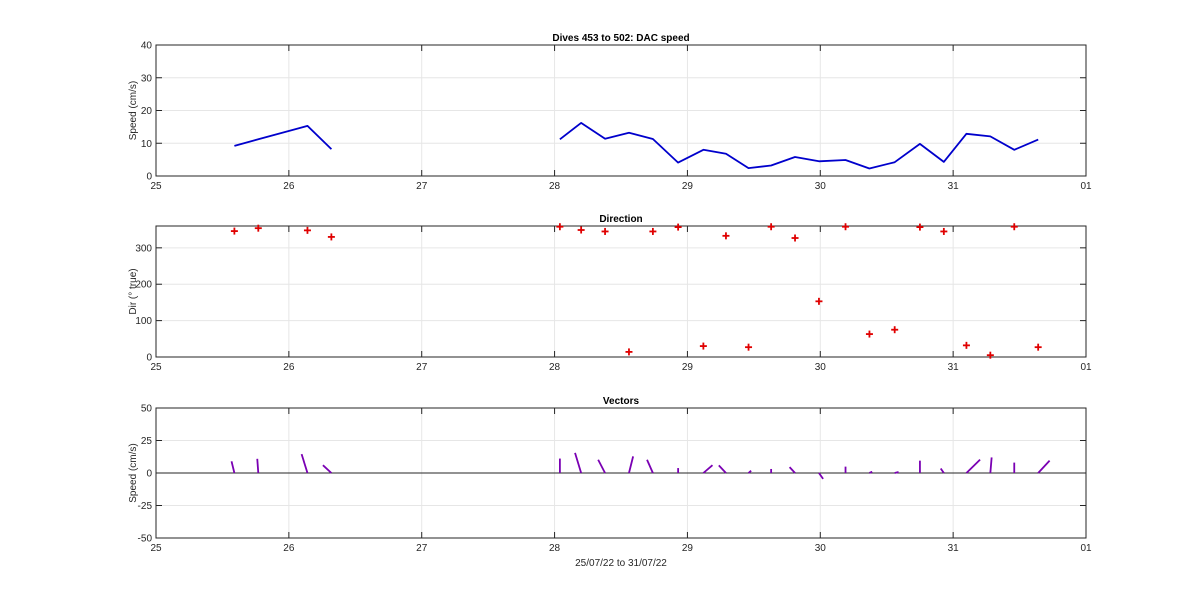 The height and width of the screenshot is (605, 1200). I want to click on y-tick-label: 25, so click(147, 441).